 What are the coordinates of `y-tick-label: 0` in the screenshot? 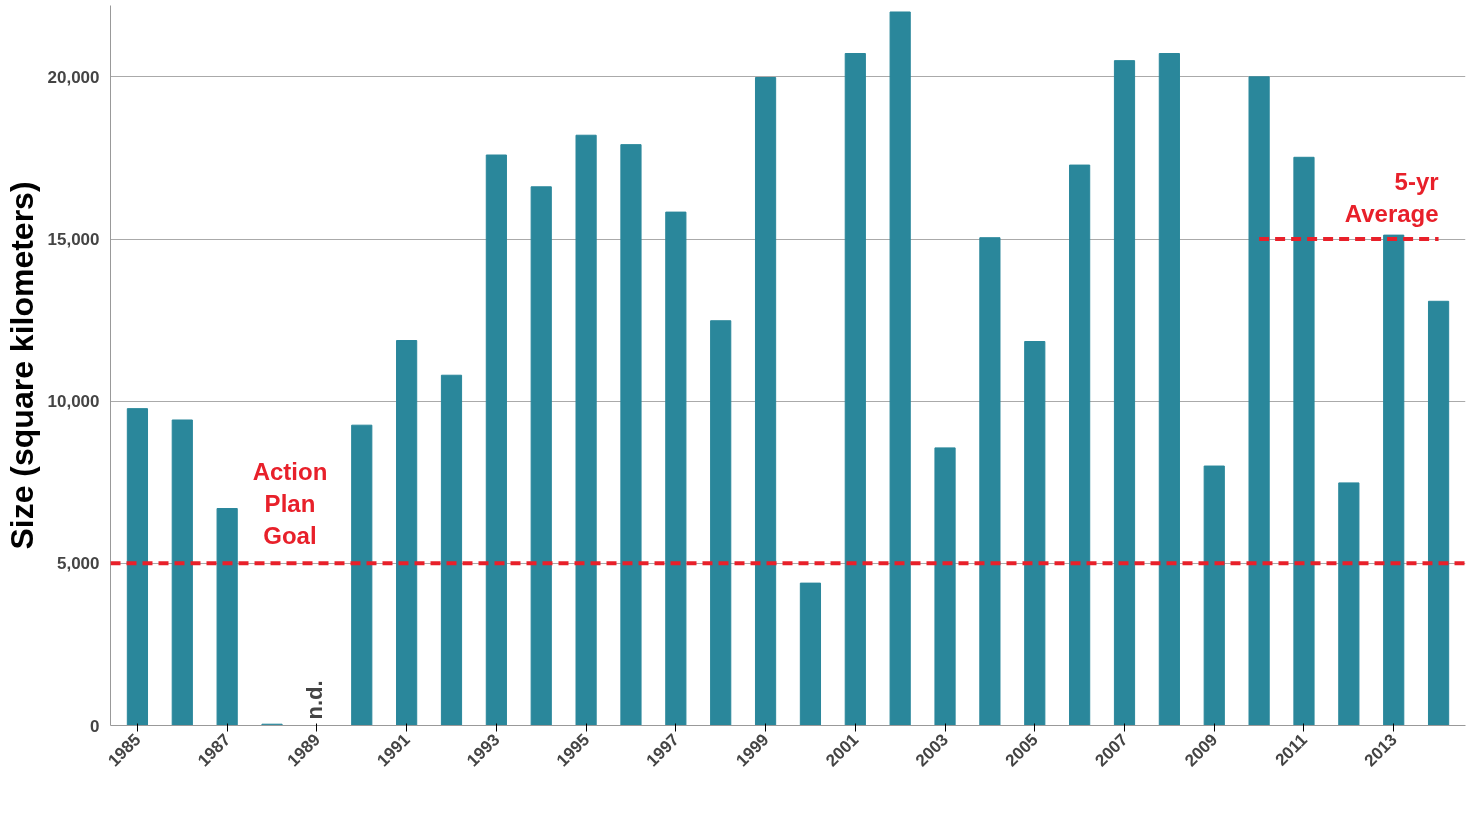 It's located at (95, 726).